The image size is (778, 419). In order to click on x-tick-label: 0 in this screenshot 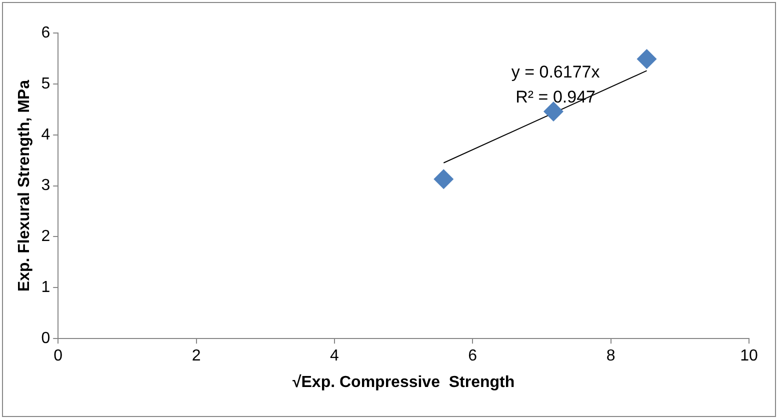, I will do `click(58, 356)`.